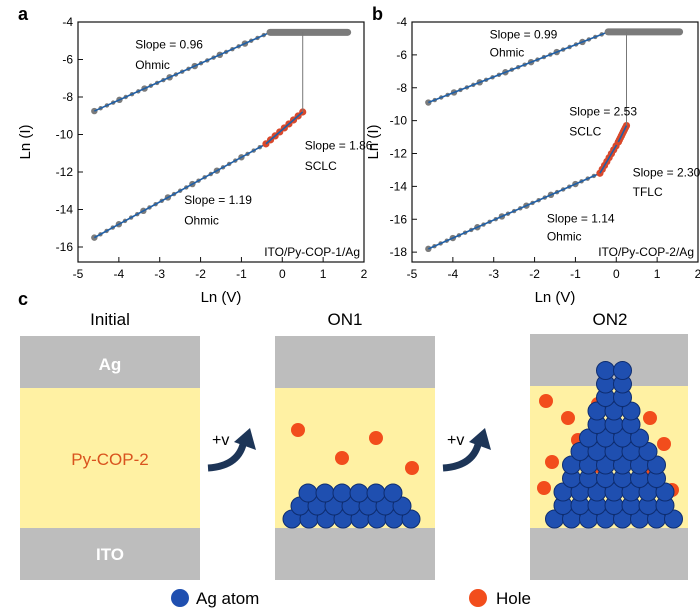 Image resolution: width=700 pixels, height=612 pixels. What do you see at coordinates (581, 219) in the screenshot?
I see `slope-annotation: Slope = 1.14` at bounding box center [581, 219].